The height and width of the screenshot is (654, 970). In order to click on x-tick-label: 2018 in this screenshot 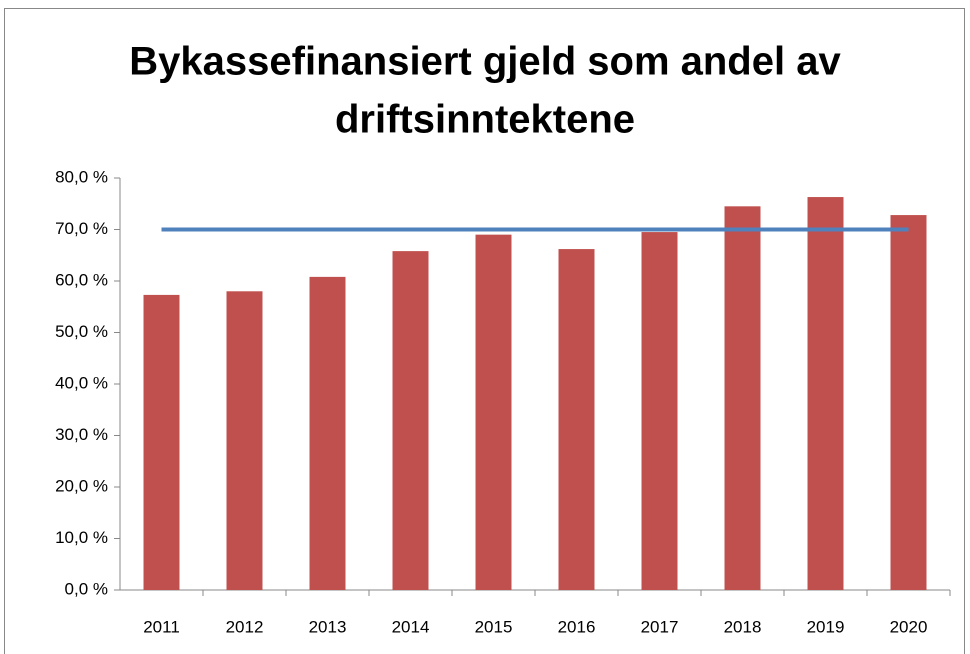, I will do `click(743, 626)`.